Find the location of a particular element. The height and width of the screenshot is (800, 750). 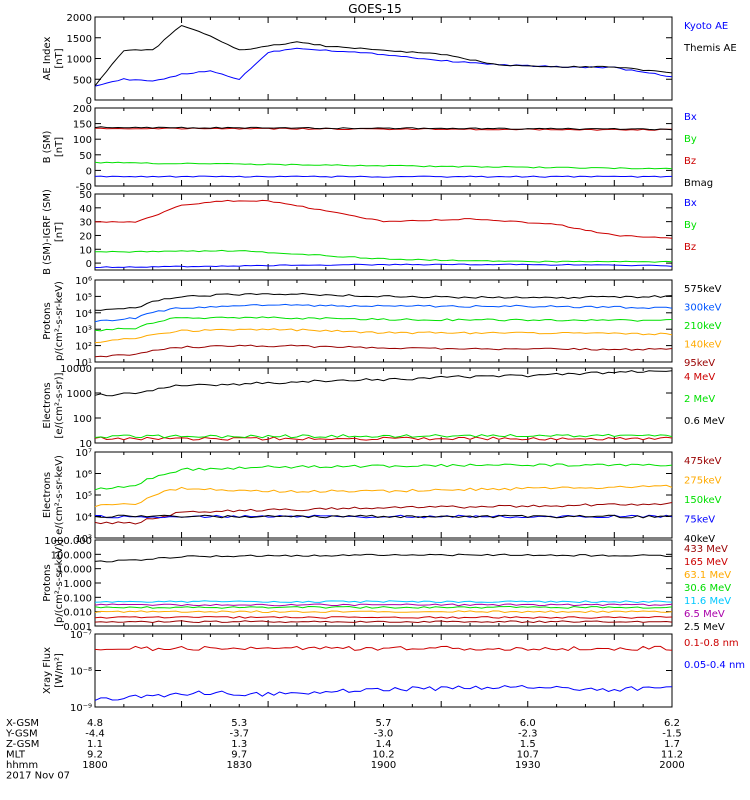

y-tick-label: 200 is located at coordinates (82, 109).